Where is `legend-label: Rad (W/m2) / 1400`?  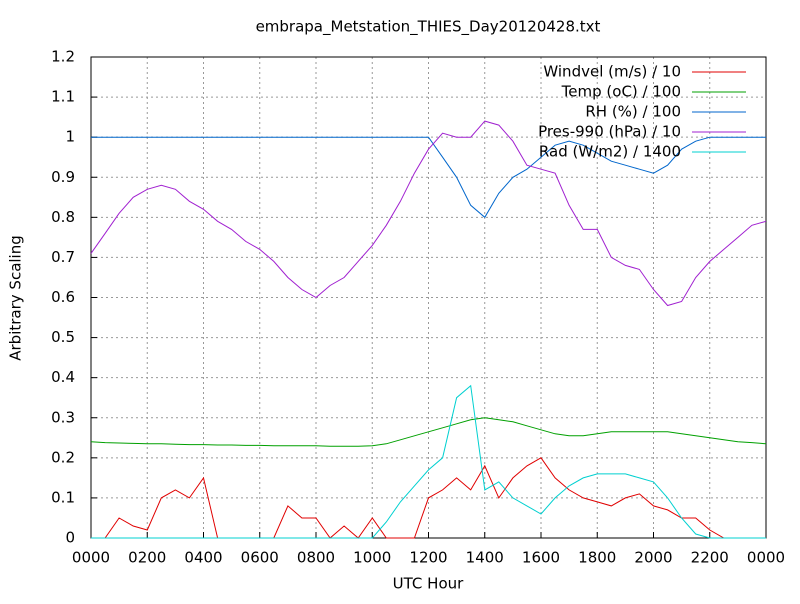 legend-label: Rad (W/m2) / 1400 is located at coordinates (610, 152).